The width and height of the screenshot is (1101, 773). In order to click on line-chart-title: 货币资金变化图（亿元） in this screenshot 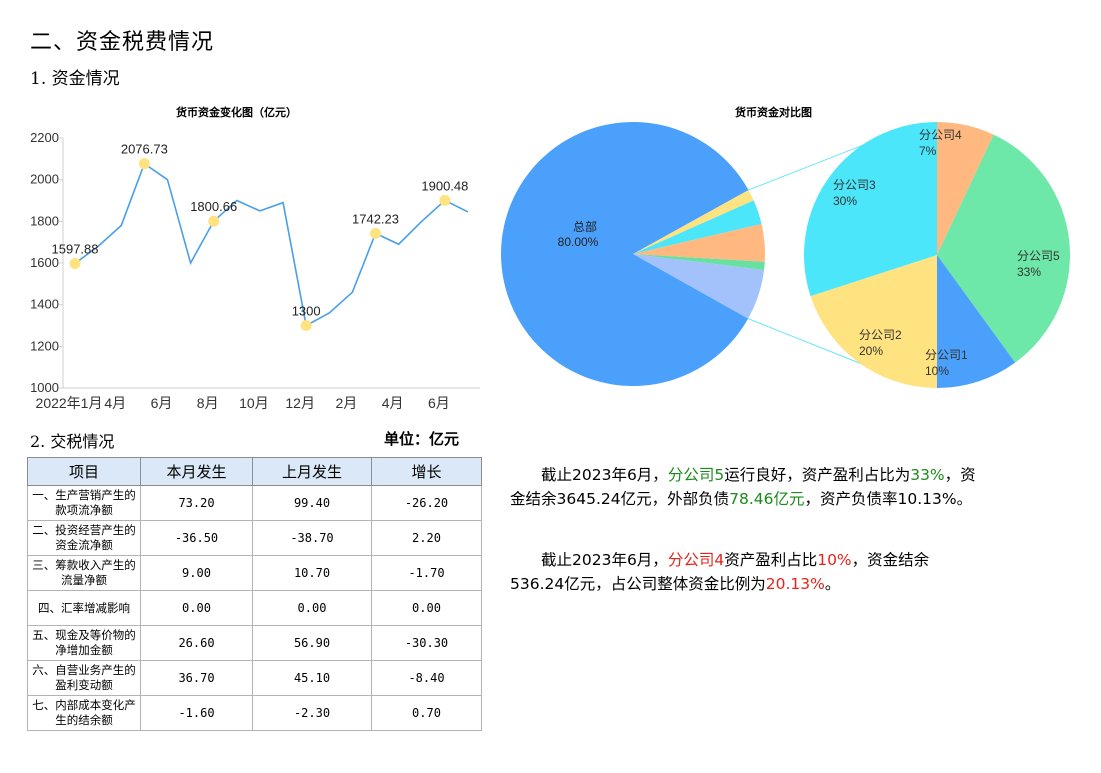, I will do `click(236, 112)`.